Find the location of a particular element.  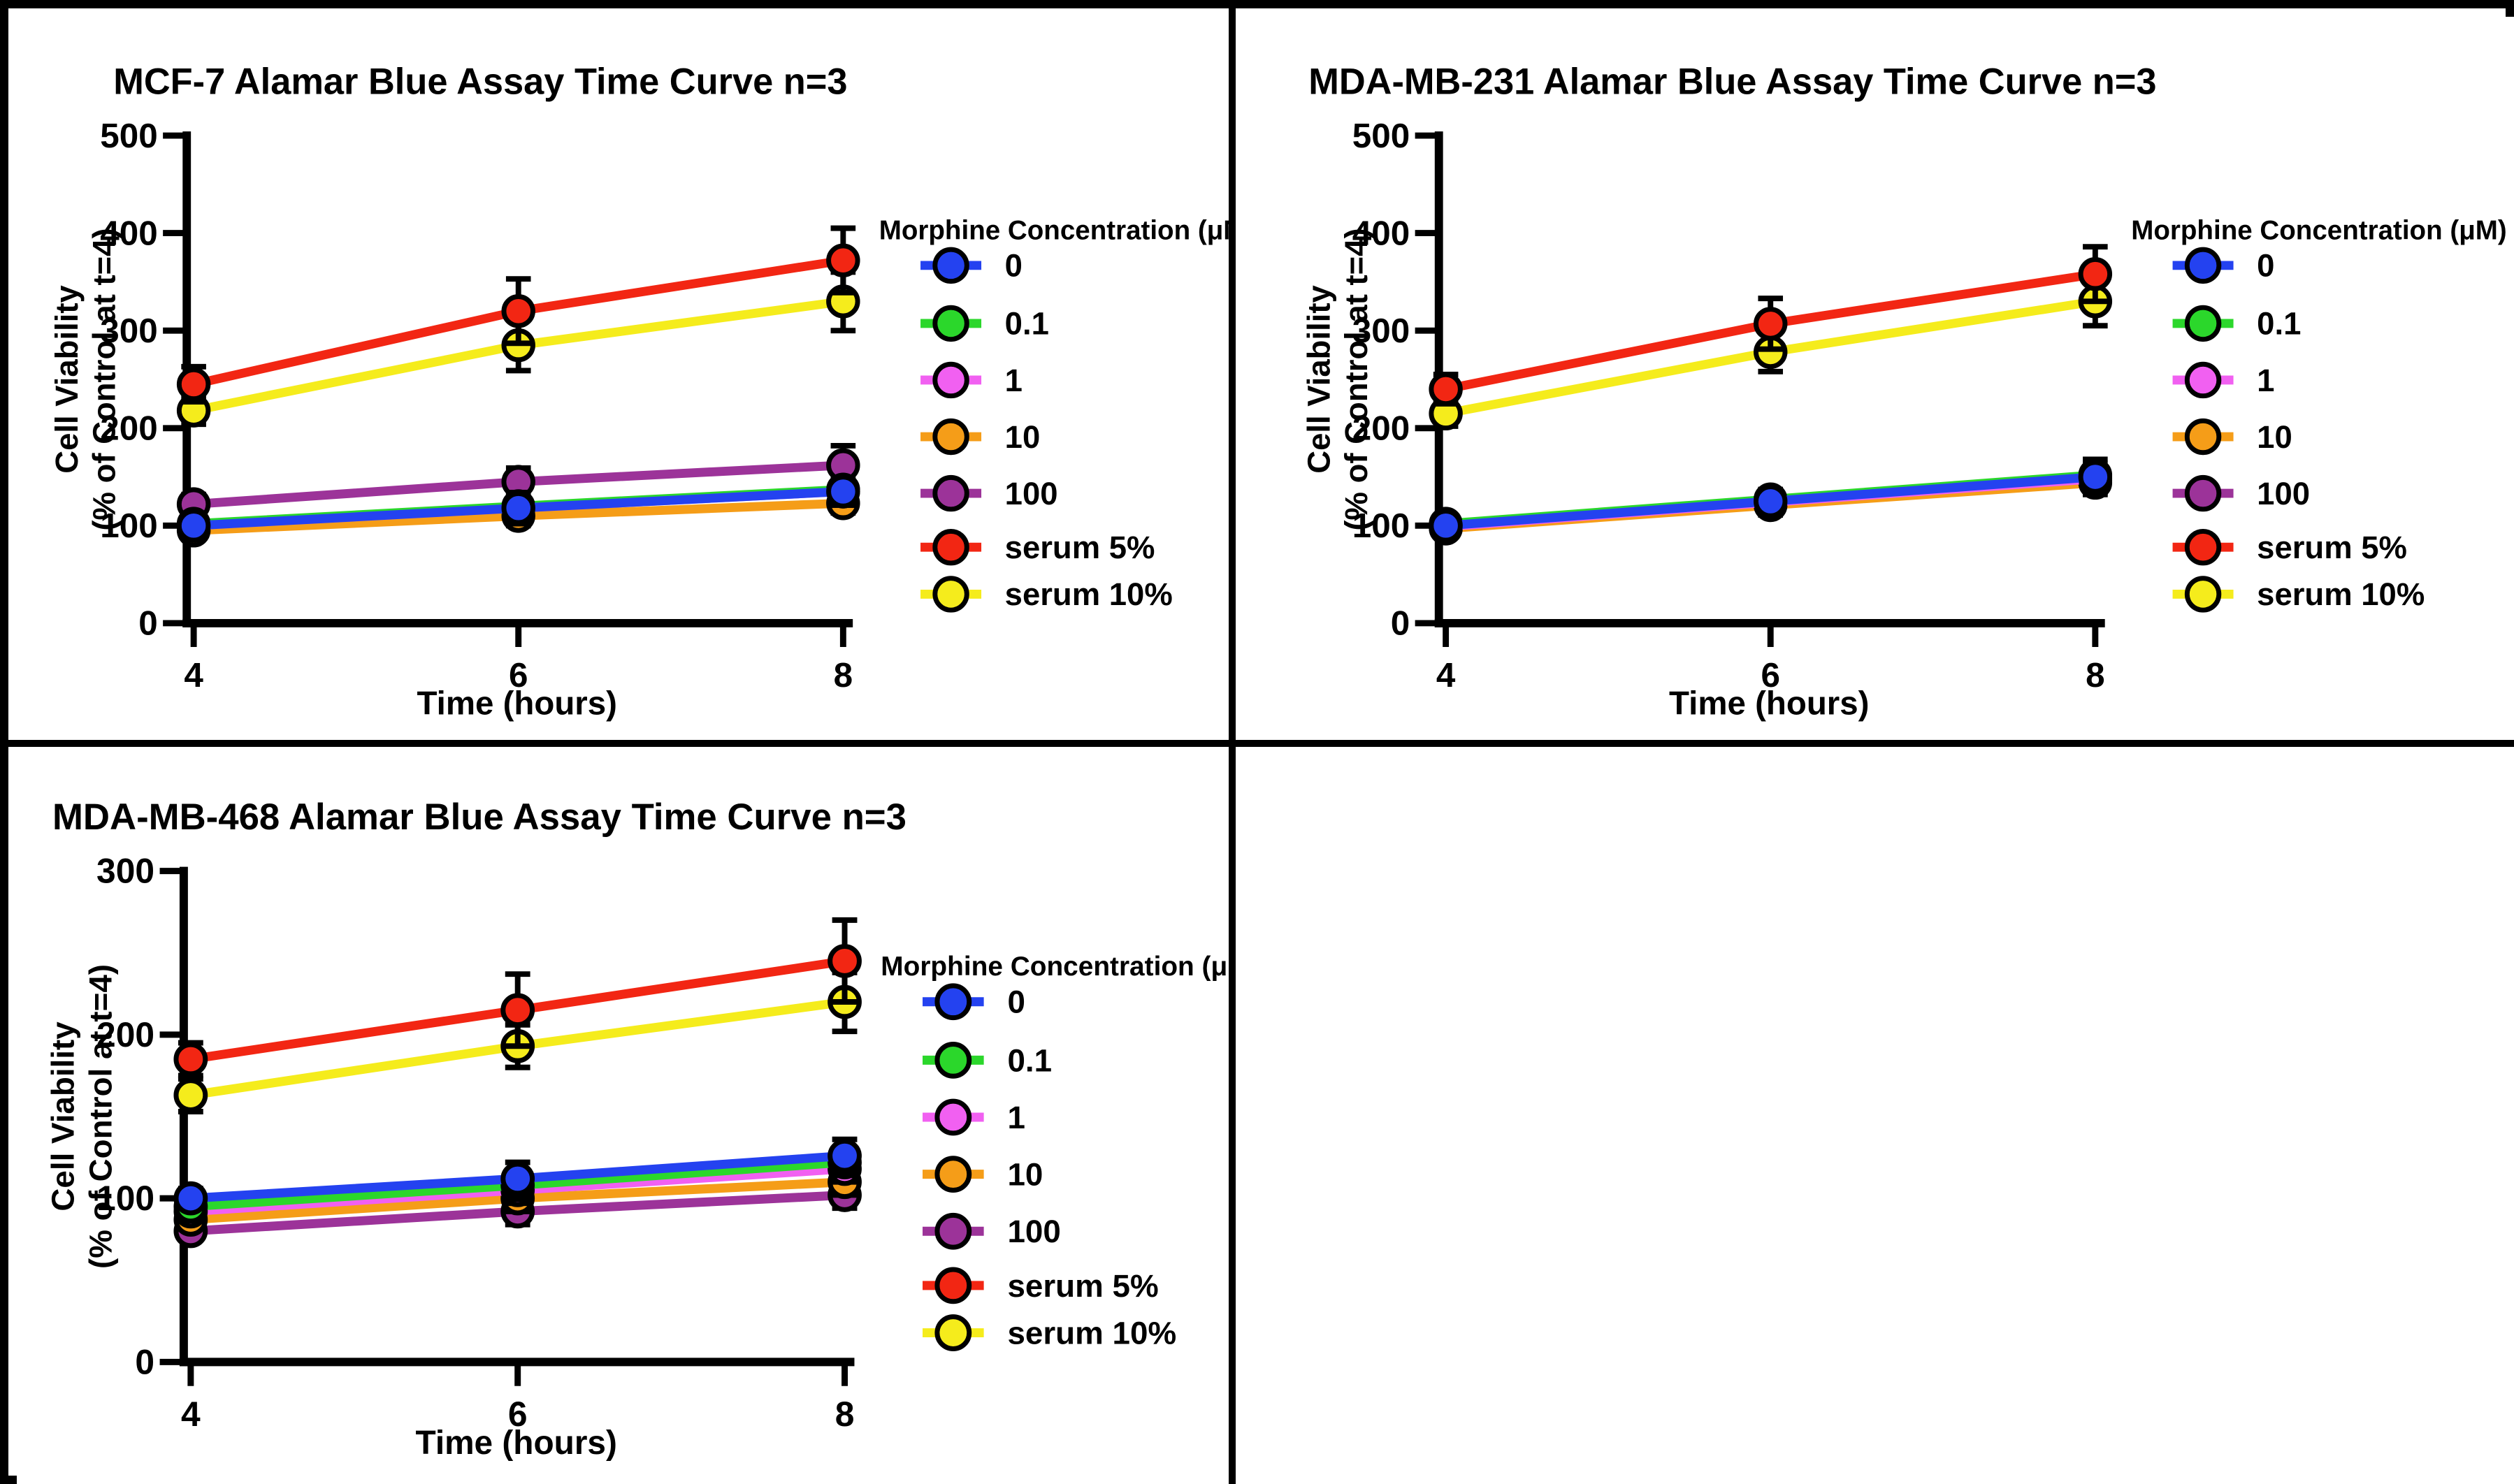

legend-label: 100 is located at coordinates (1033, 1231).